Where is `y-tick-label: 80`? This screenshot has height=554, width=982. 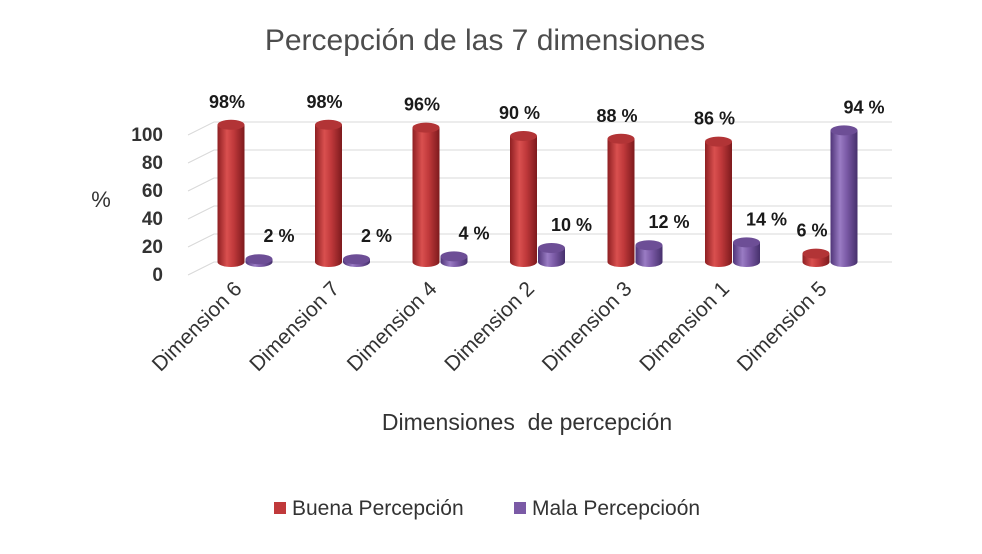
y-tick-label: 80 is located at coordinates (152, 163).